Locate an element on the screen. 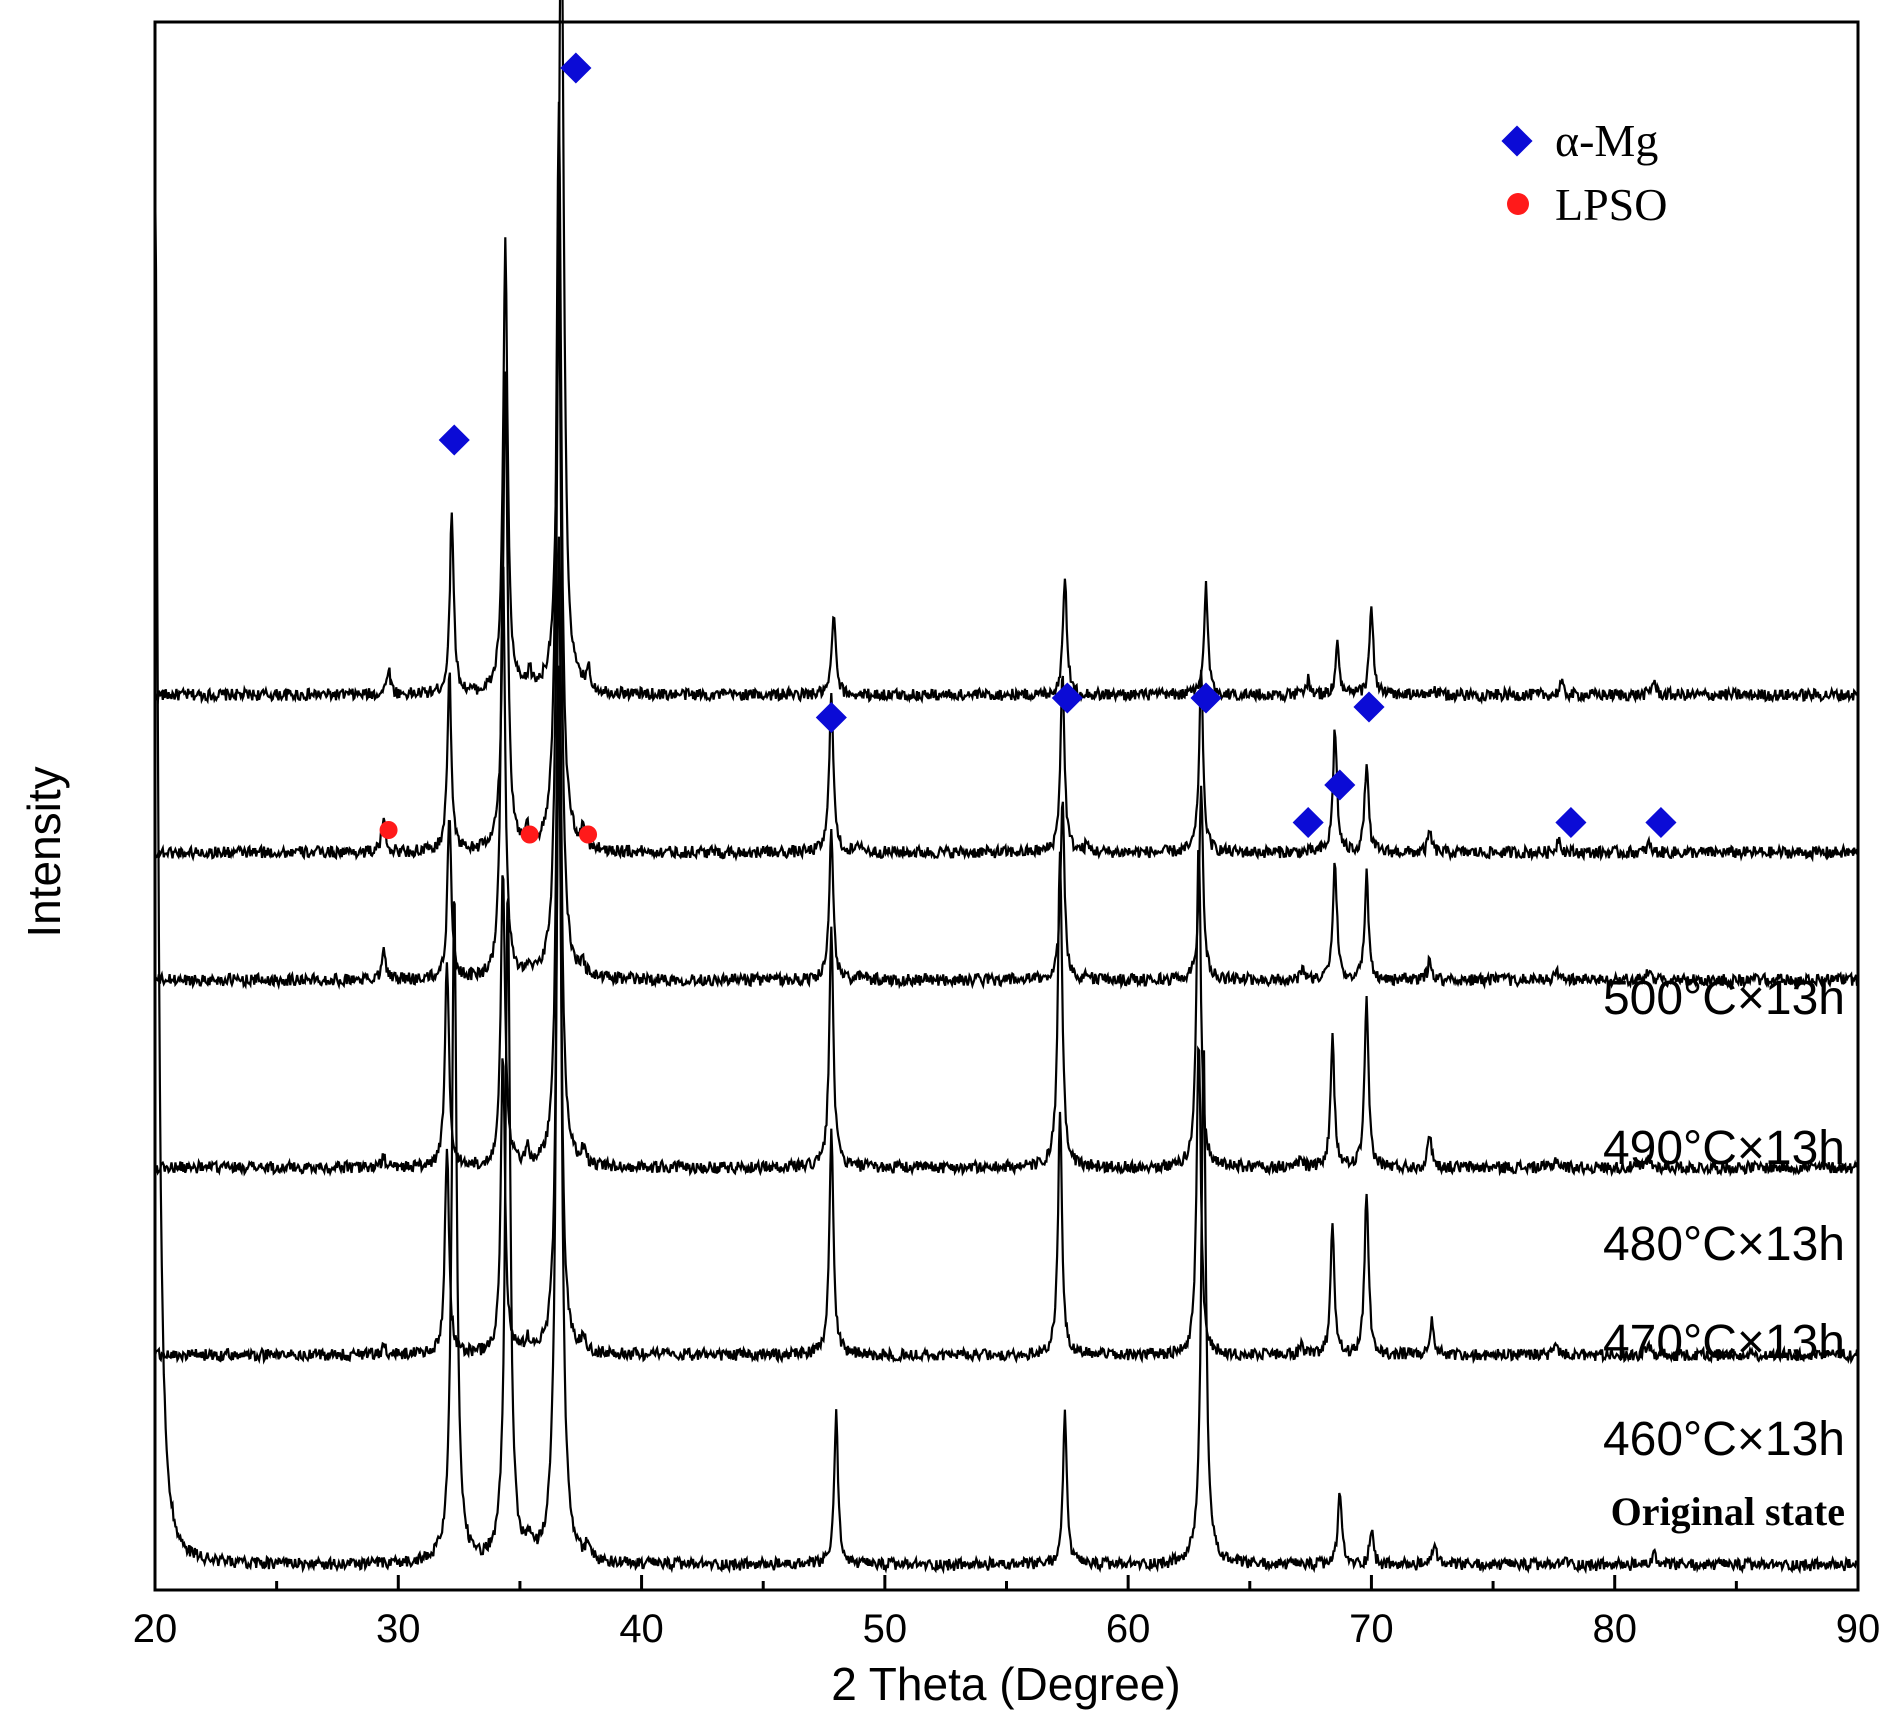 Image resolution: width=1896 pixels, height=1735 pixels. y-axis-label: Intensity is located at coordinates (44, 851).